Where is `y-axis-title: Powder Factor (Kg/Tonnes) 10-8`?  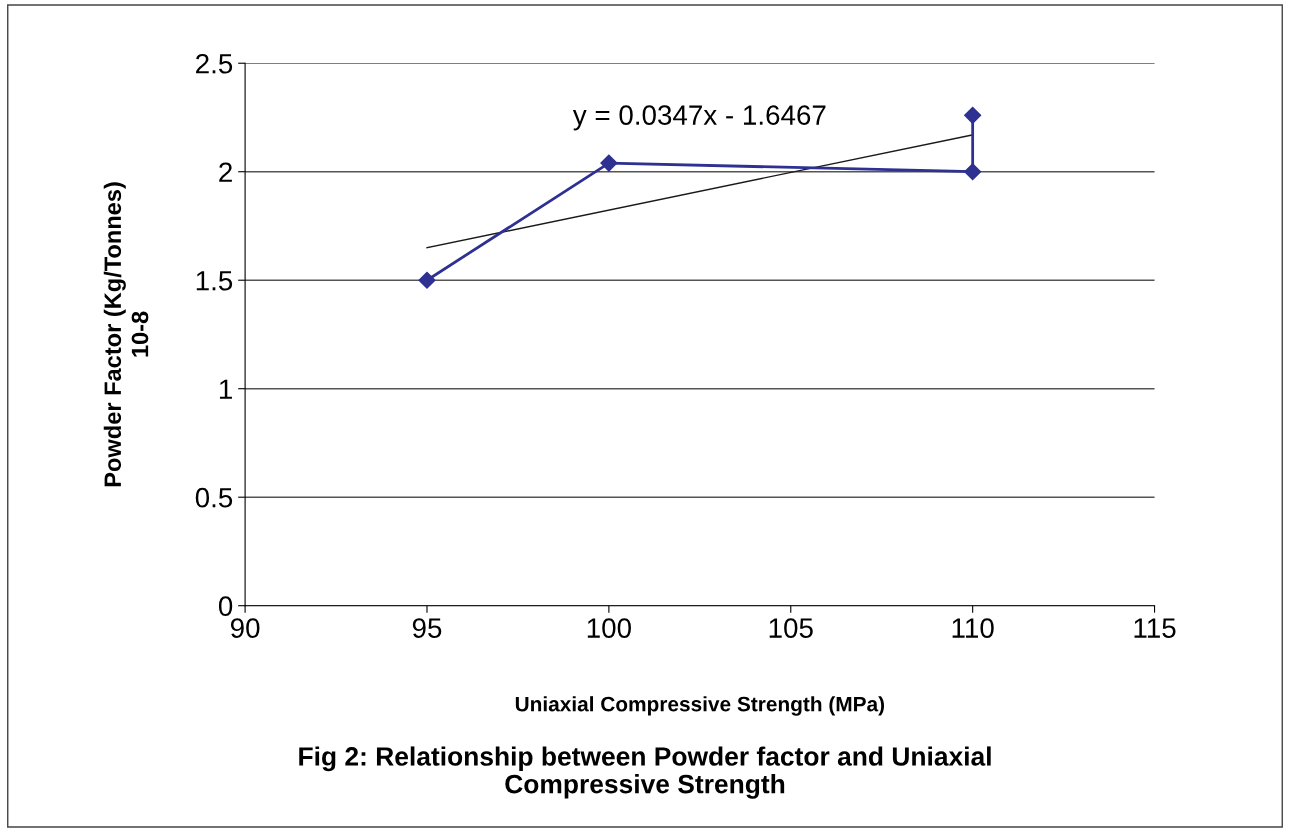
y-axis-title: Powder Factor (Kg/Tonnes) 10-8 is located at coordinates (126, 334).